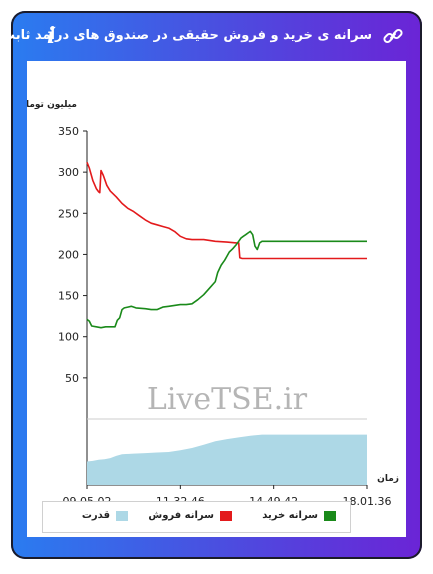 The image size is (433, 574). What do you see at coordinates (226, 515) in the screenshot?
I see `legend-swatch-sell` at bounding box center [226, 515].